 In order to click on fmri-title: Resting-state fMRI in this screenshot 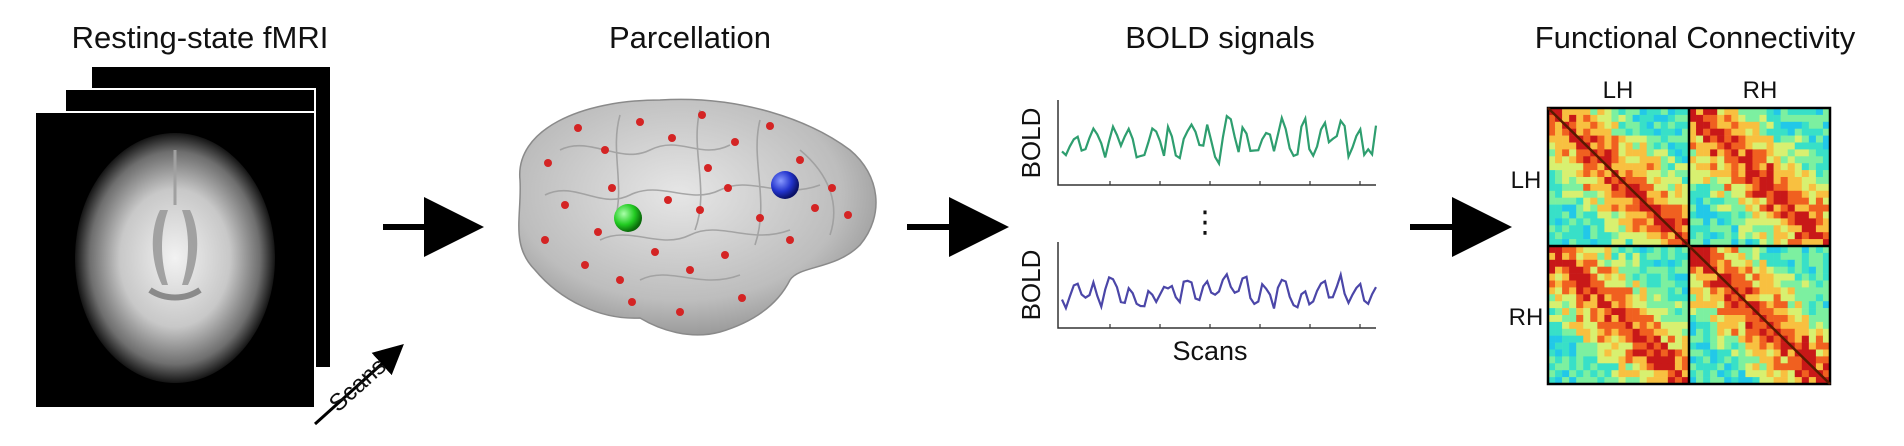, I will do `click(200, 37)`.